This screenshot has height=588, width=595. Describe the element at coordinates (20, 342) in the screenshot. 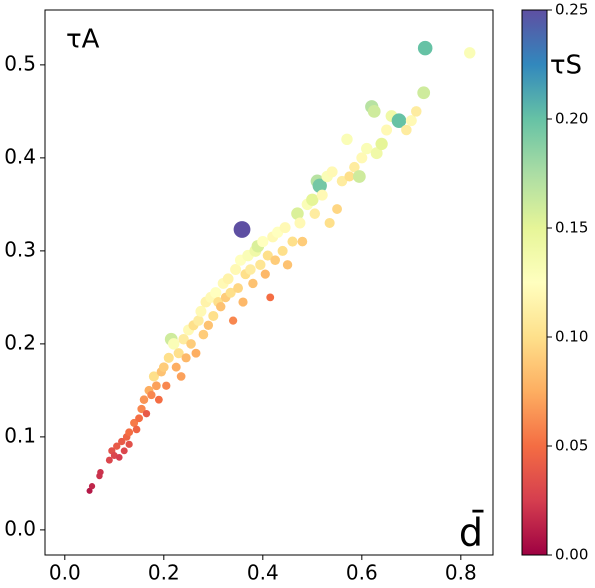

I see `y-tick-label: 0.2` at that location.